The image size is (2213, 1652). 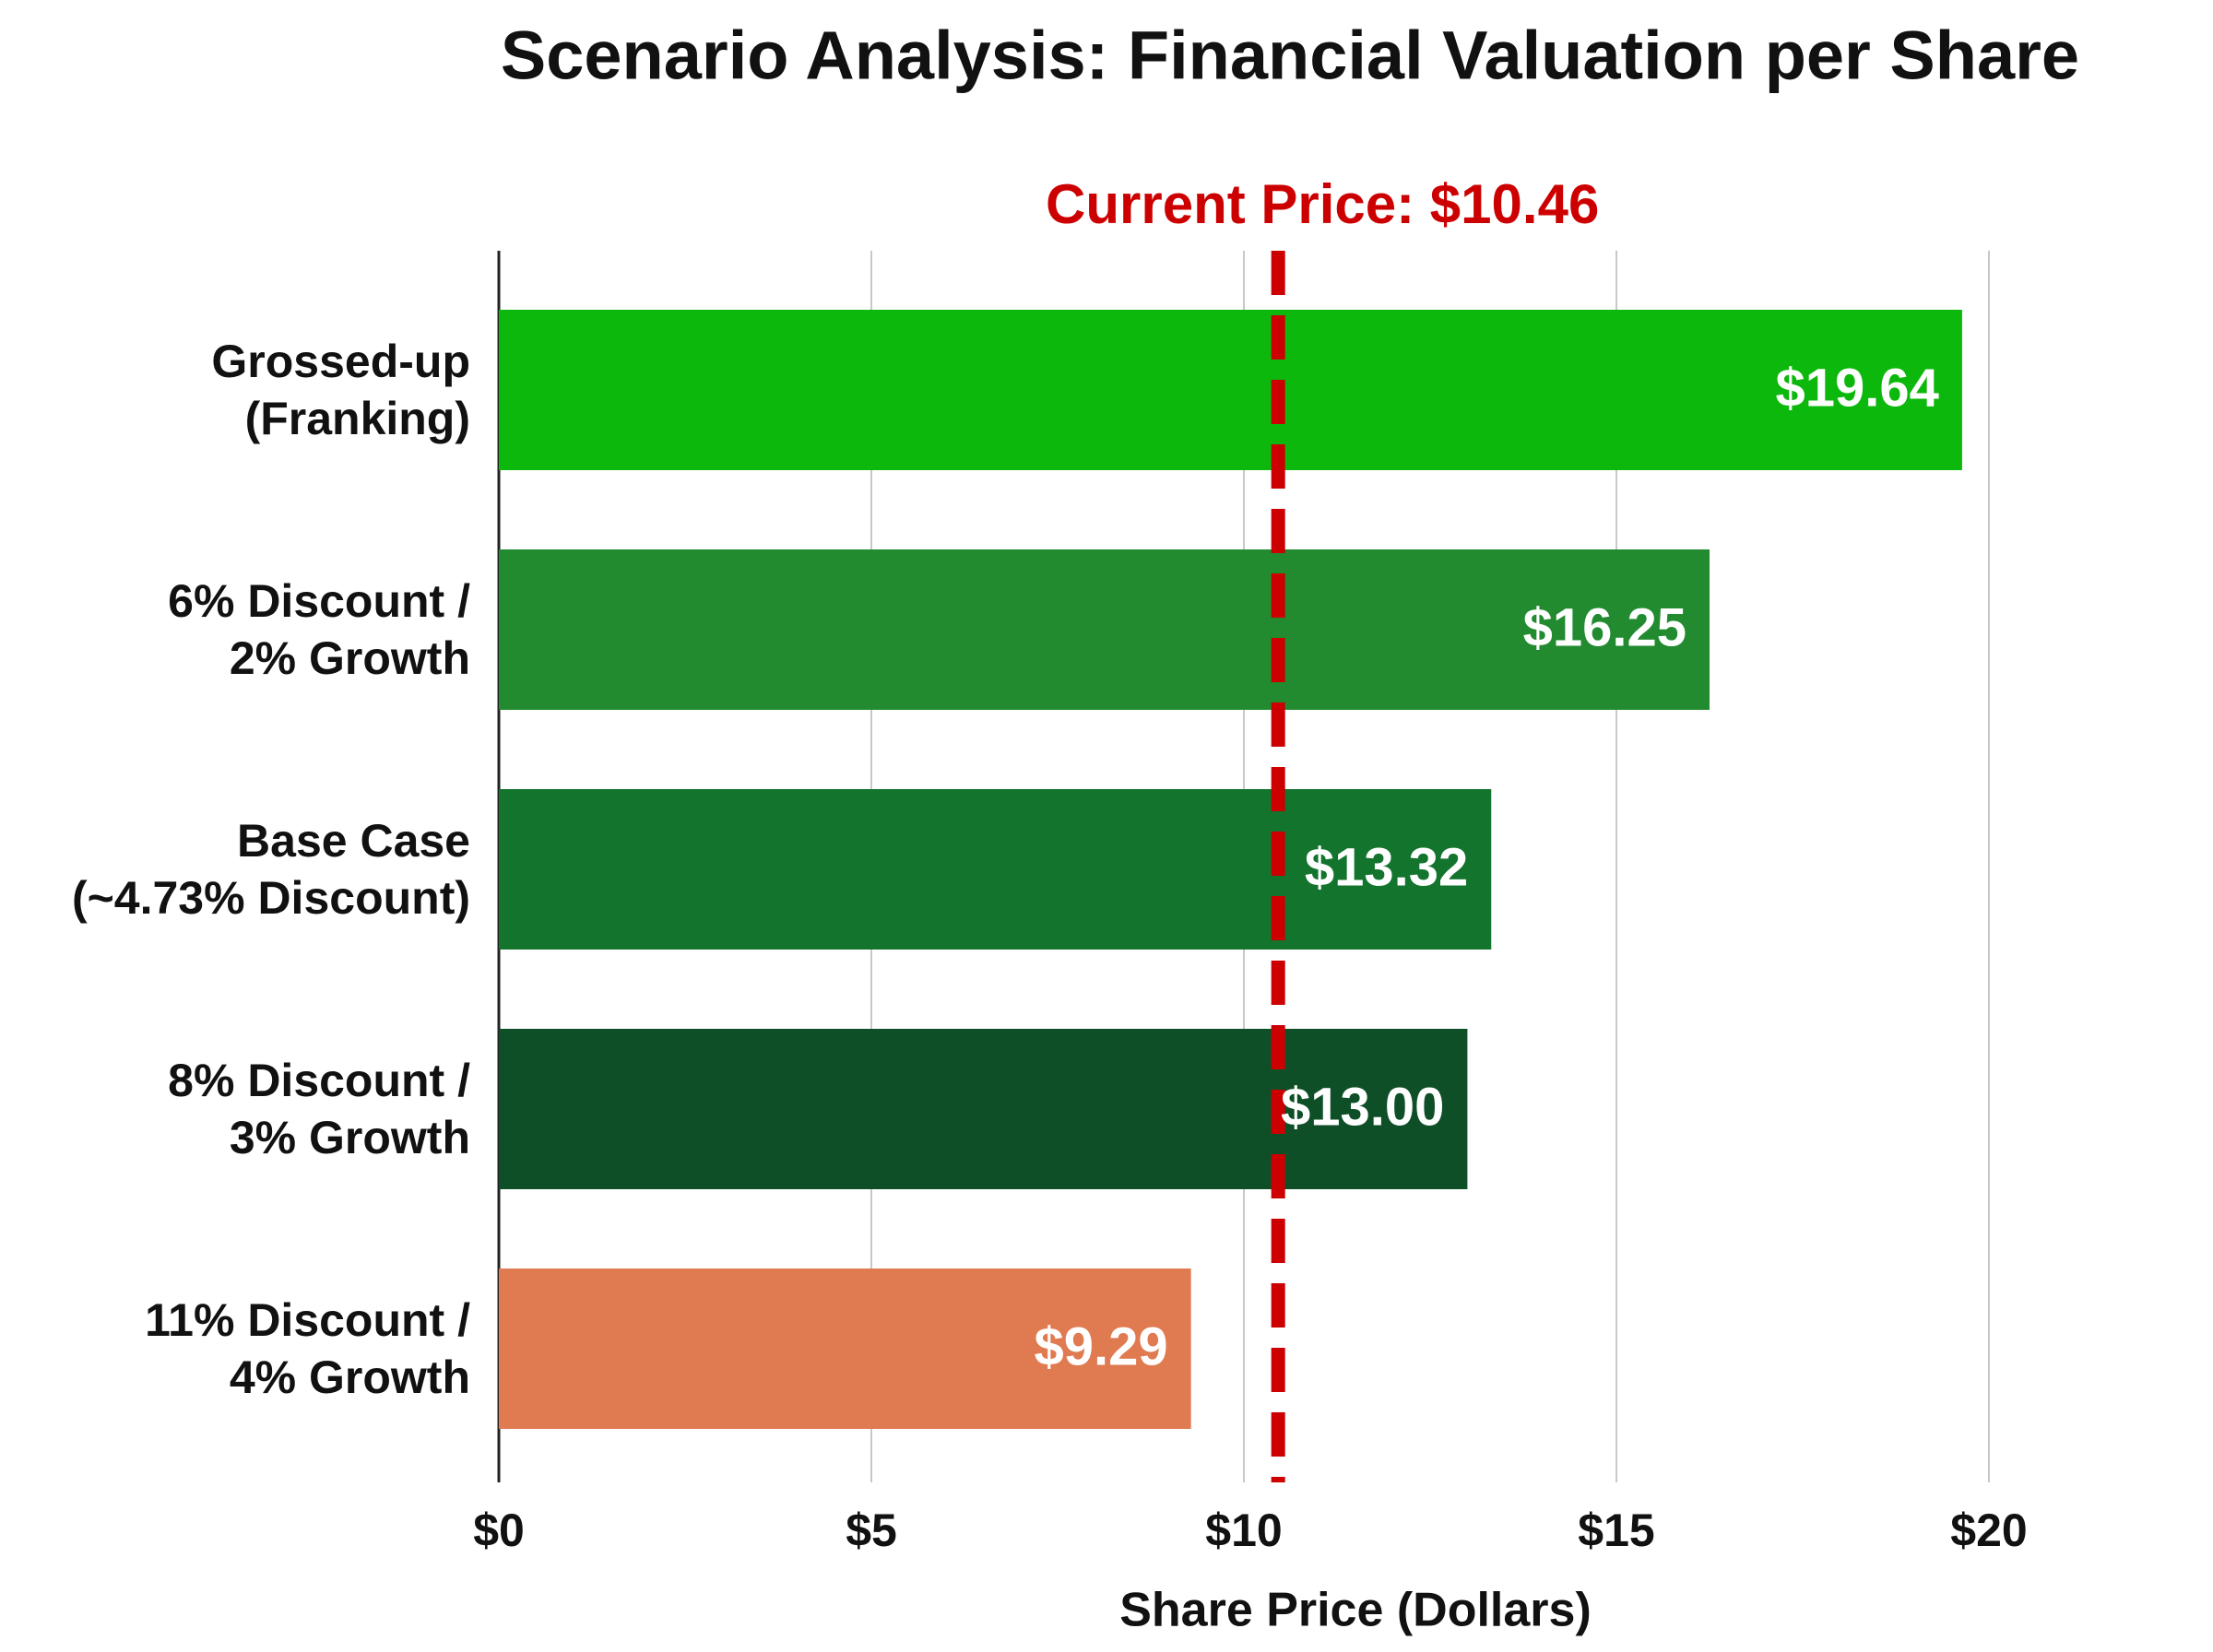 What do you see at coordinates (1604, 627) in the screenshot?
I see `value-label: $16.25` at bounding box center [1604, 627].